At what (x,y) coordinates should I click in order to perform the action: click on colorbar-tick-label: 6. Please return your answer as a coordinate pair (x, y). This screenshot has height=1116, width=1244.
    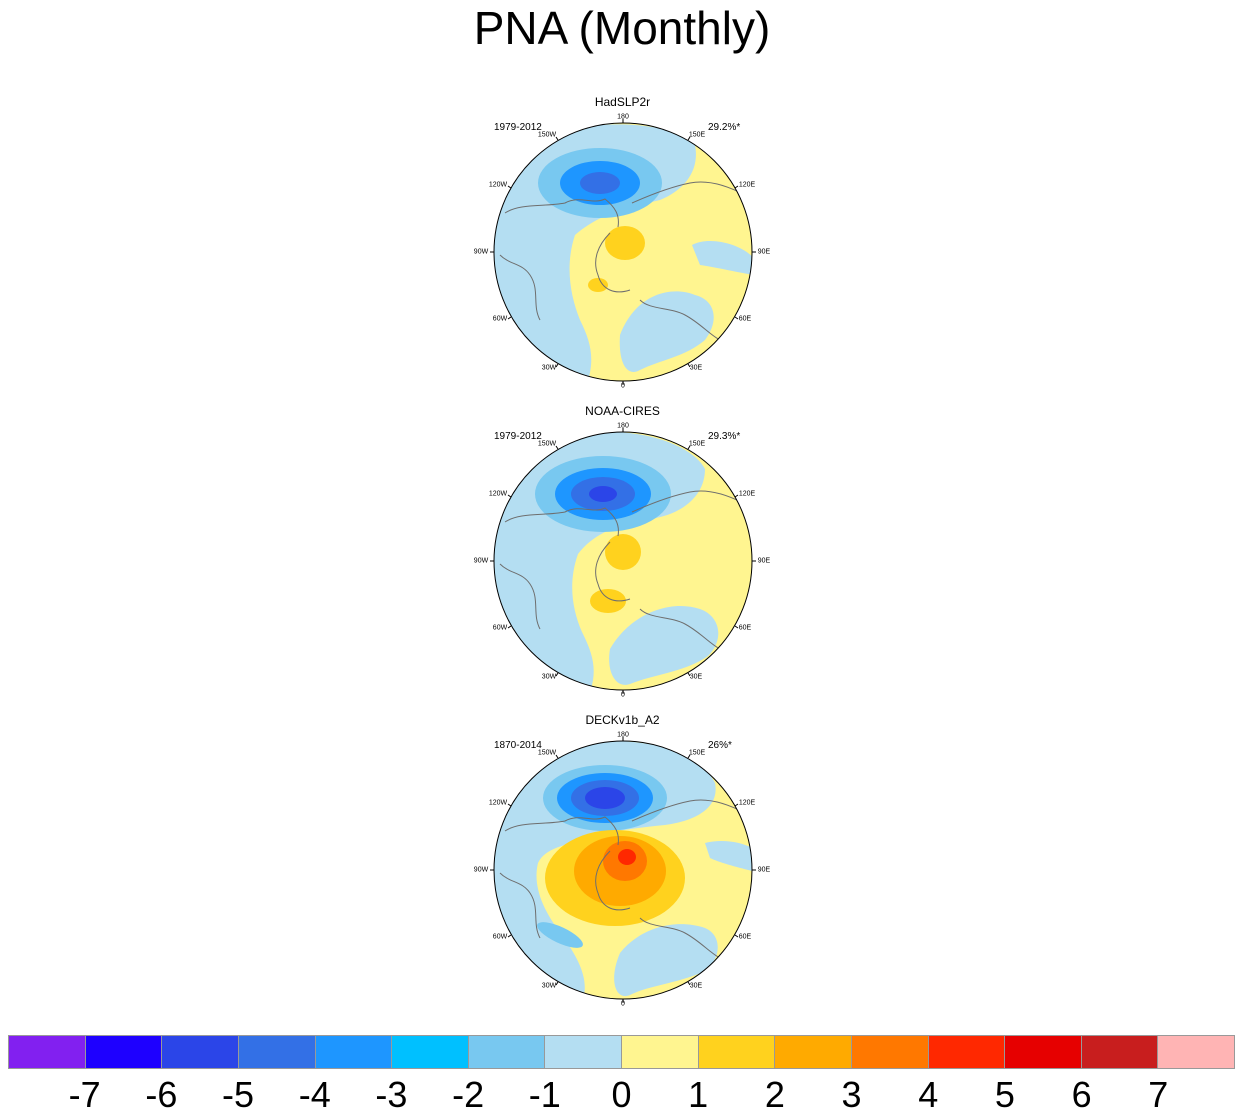
    Looking at the image, I should click on (1081, 1094).